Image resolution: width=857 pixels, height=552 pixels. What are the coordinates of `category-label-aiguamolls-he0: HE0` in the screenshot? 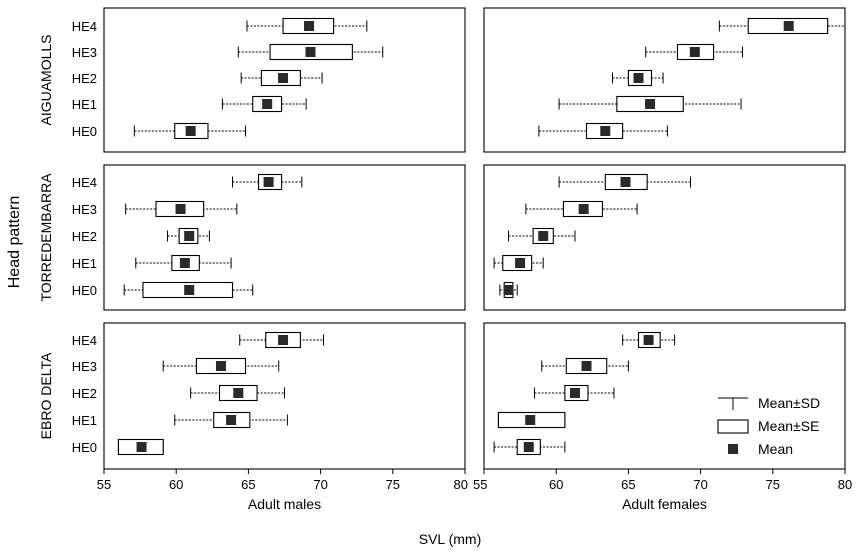 It's located at (84, 131).